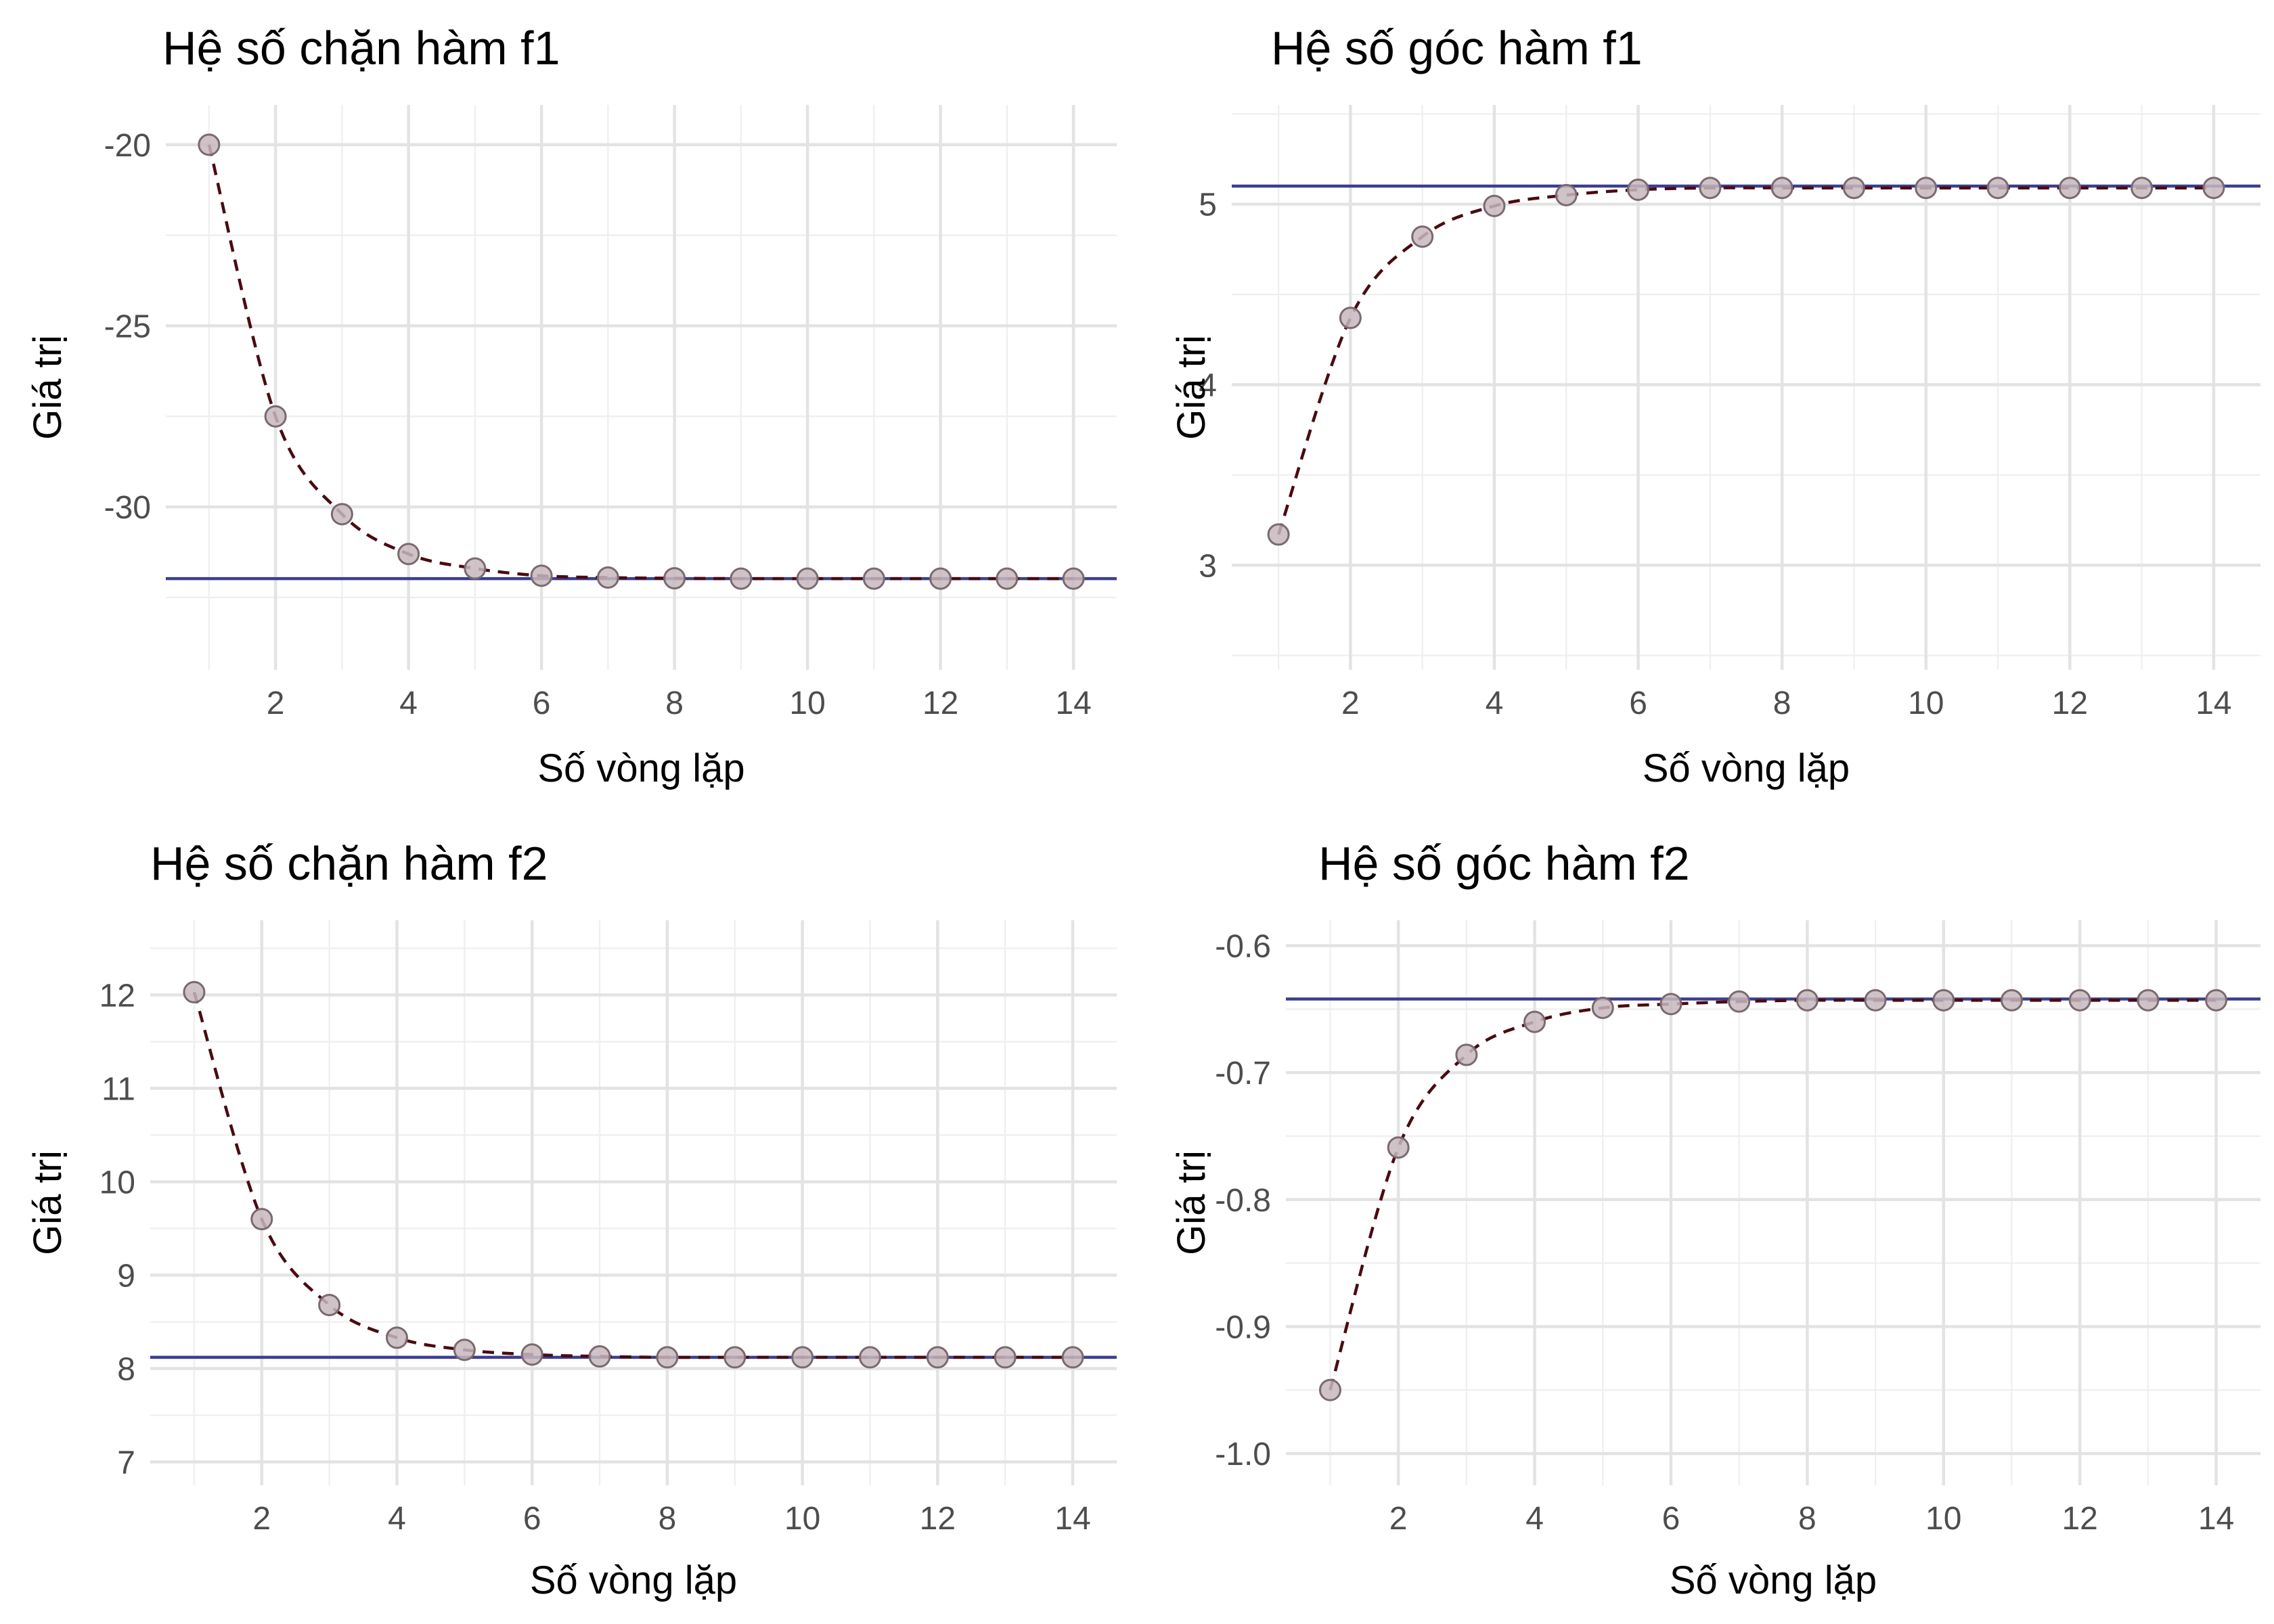 The image size is (2274, 1624). I want to click on y-tick-label: 8, so click(126, 1369).